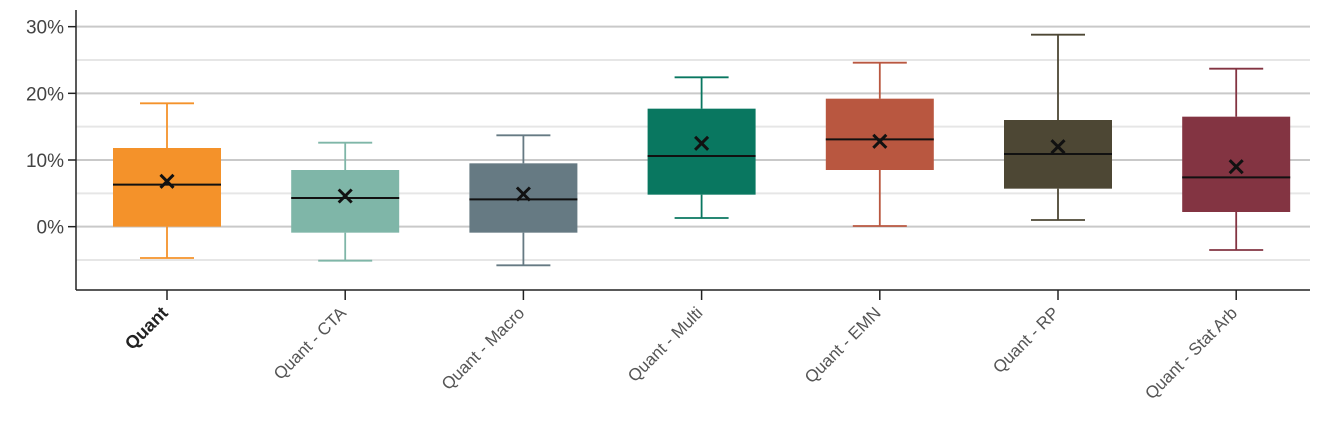 The height and width of the screenshot is (446, 1328). Describe the element at coordinates (1058, 127) in the screenshot. I see `box-quant-rp` at that location.